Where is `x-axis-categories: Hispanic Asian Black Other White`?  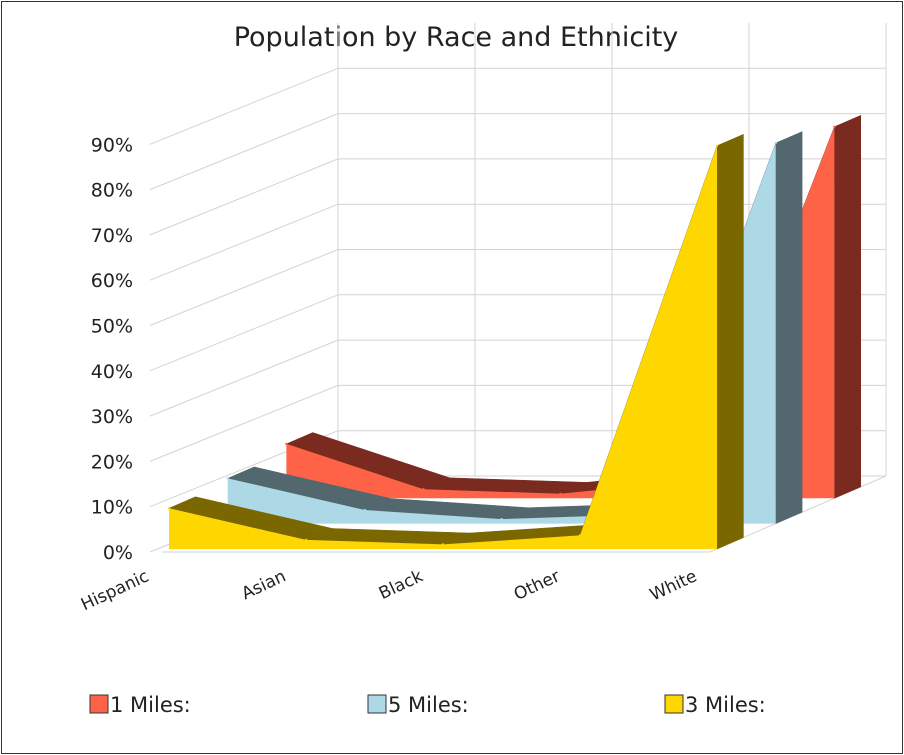
x-axis-categories: Hispanic Asian Black Other White is located at coordinates (389, 590).